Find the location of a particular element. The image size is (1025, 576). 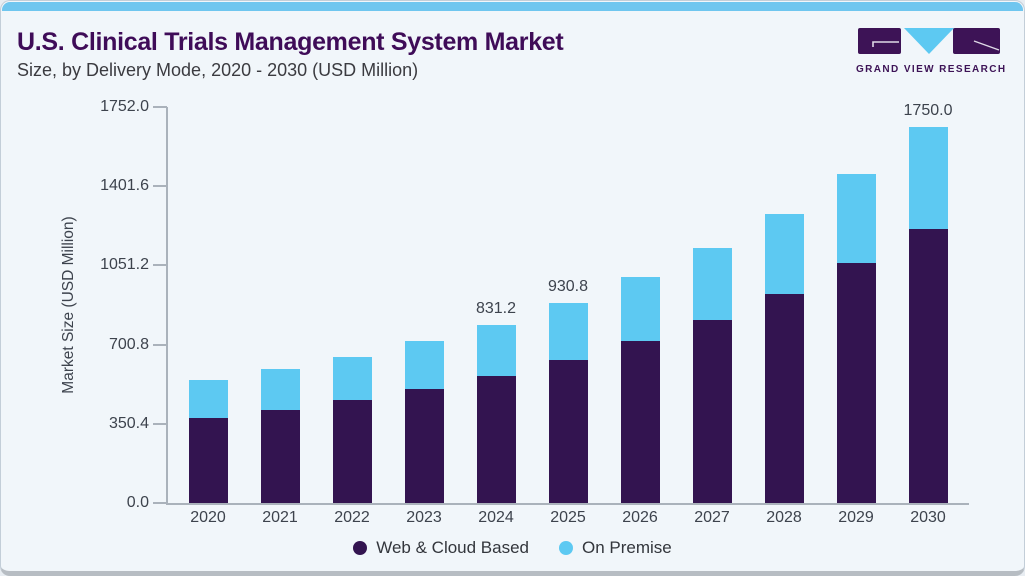

bar-segment-on-premise-2028 is located at coordinates (784, 253).